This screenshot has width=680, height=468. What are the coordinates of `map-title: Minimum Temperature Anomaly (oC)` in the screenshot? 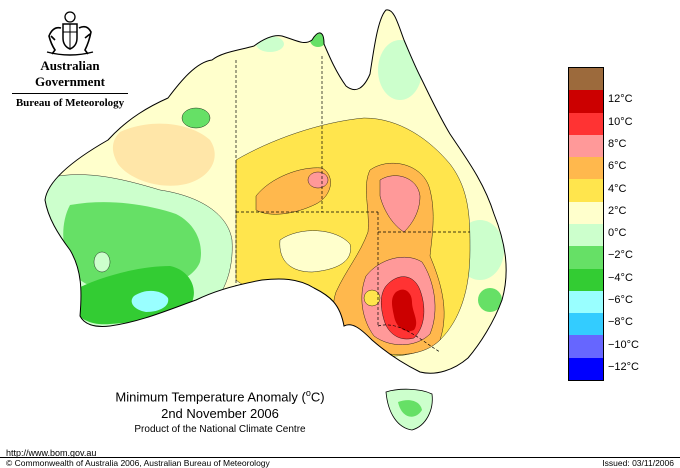 It's located at (220, 396).